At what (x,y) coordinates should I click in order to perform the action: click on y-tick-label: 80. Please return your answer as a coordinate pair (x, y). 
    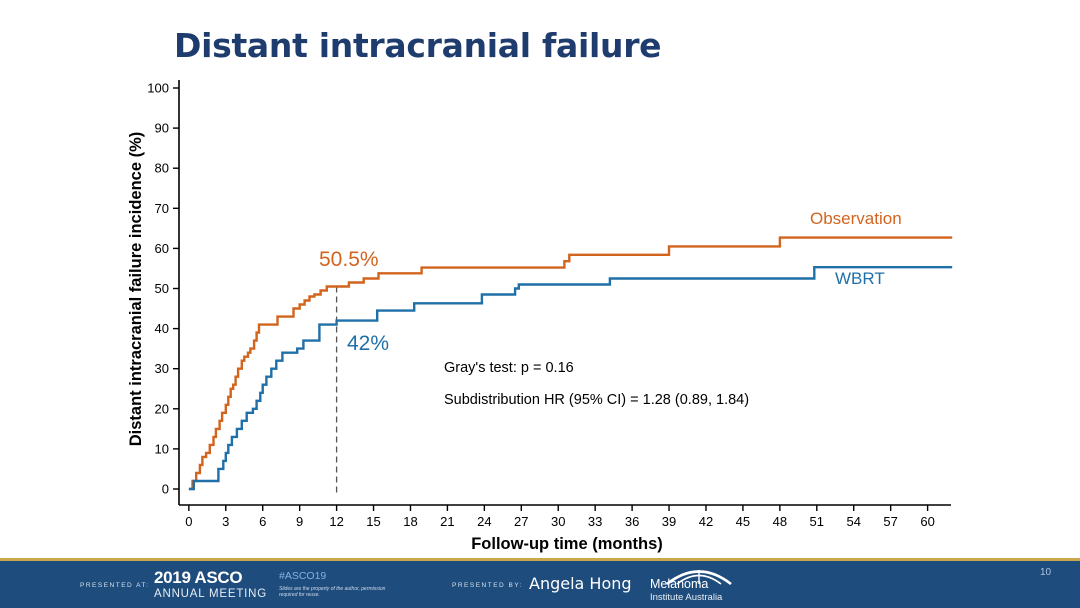
    Looking at the image, I should click on (162, 168).